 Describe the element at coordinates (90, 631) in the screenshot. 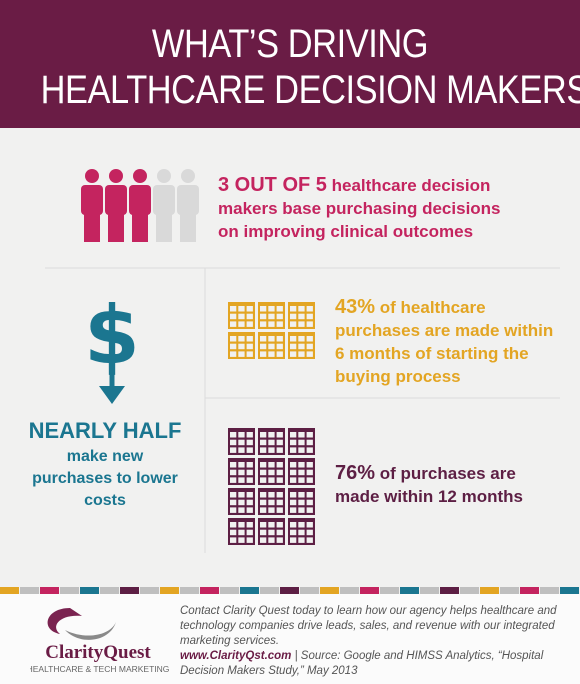

I see `logo-mark` at that location.